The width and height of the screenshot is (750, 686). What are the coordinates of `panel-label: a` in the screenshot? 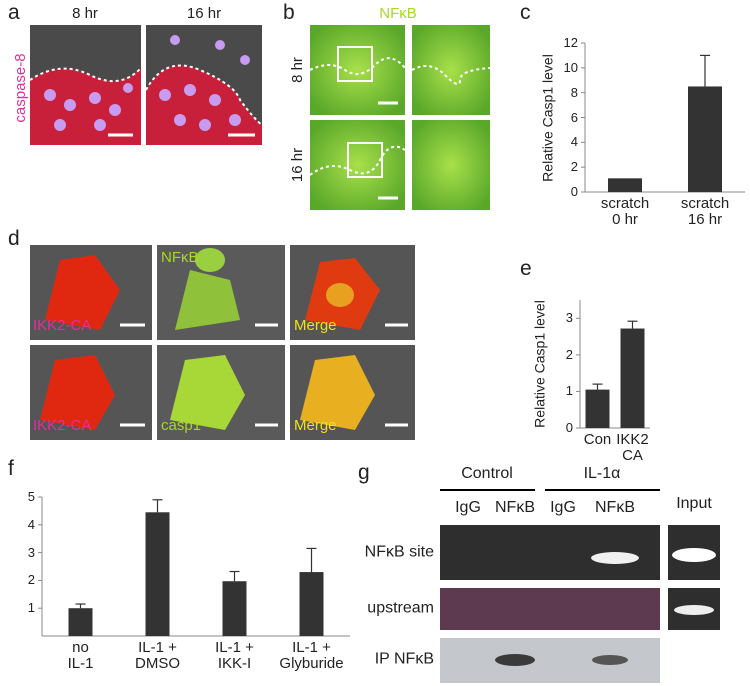 It's located at (14, 12).